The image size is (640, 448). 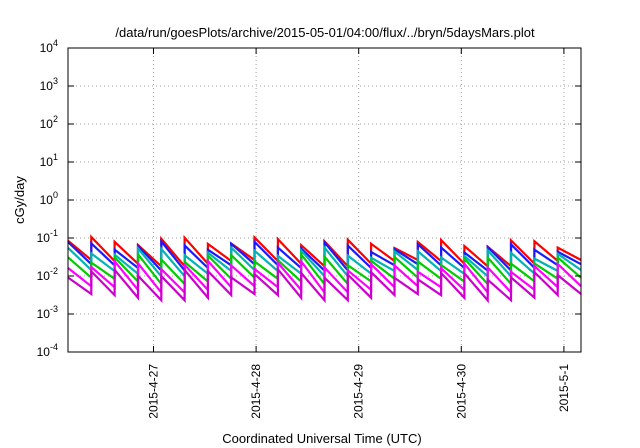 I want to click on series-group, so click(x=324, y=269).